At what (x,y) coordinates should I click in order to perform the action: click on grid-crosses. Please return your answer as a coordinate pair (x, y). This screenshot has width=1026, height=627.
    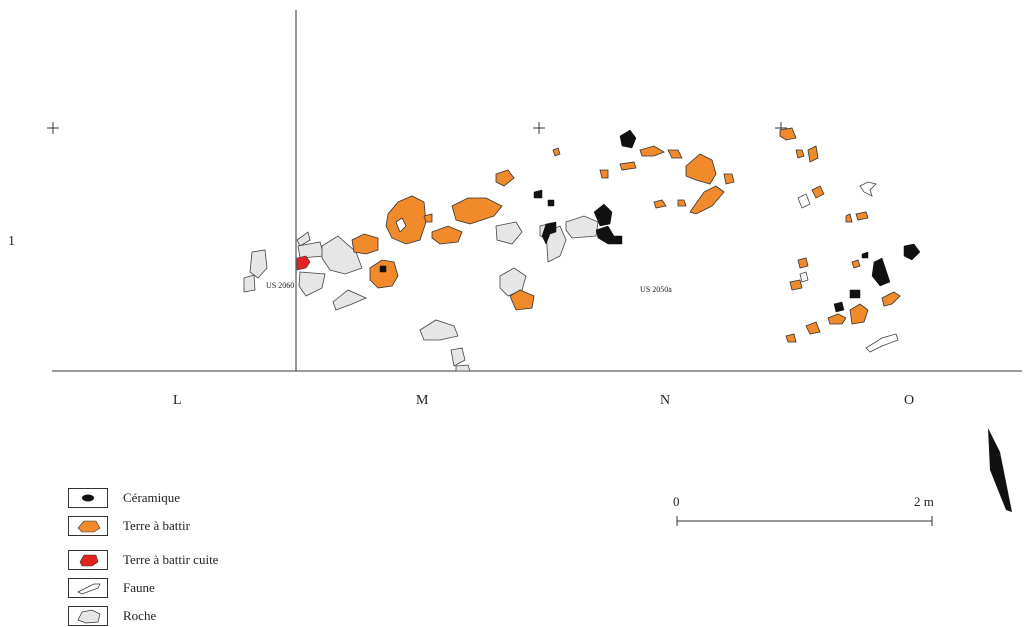
    Looking at the image, I should click on (417, 128).